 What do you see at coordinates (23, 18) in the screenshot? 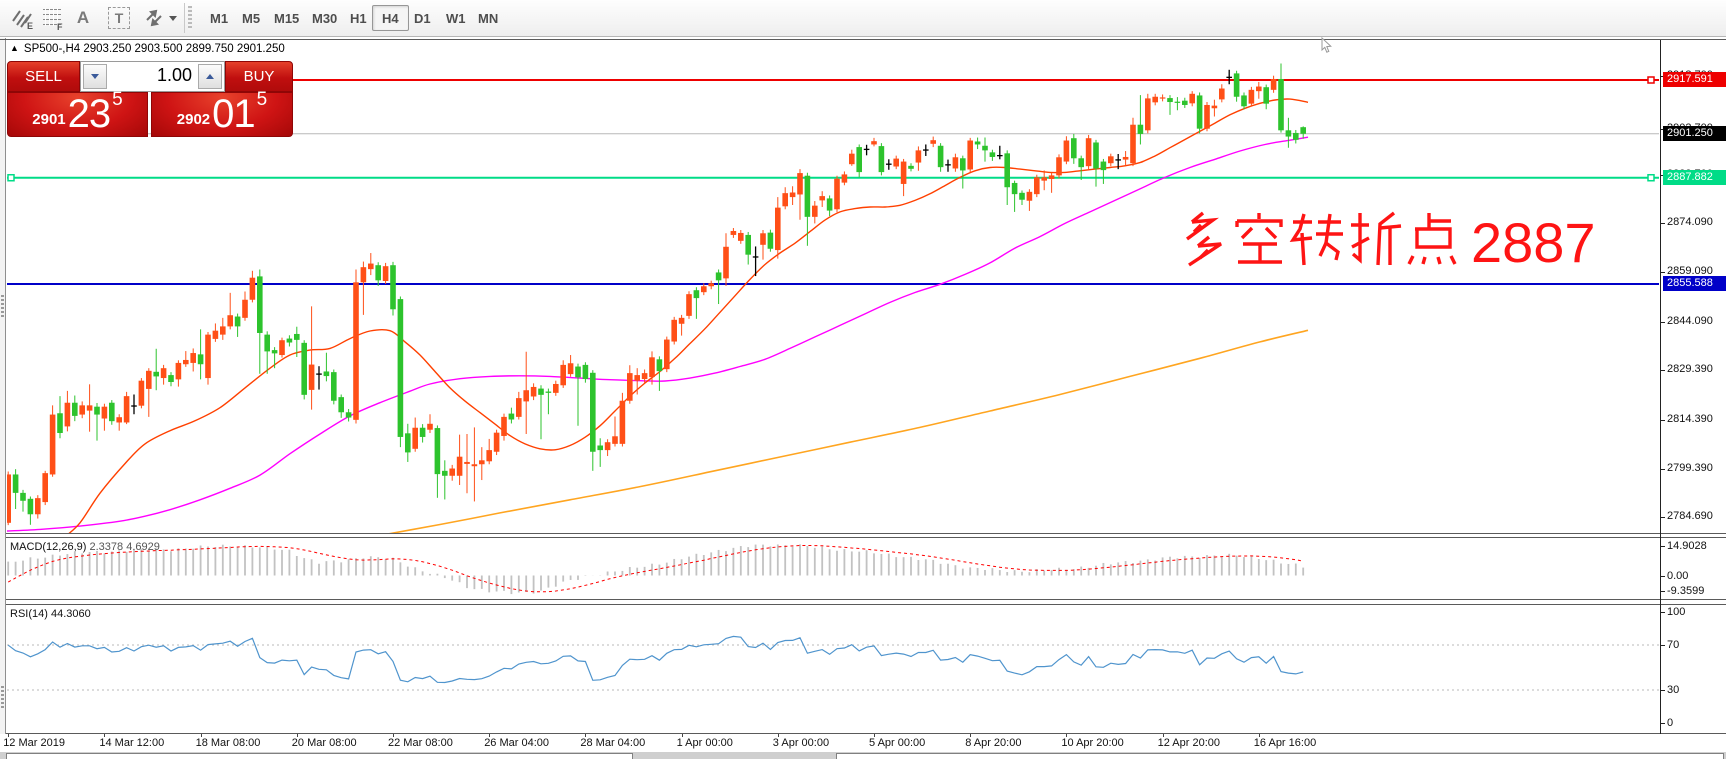
I see `indicator-list-icon: E` at bounding box center [23, 18].